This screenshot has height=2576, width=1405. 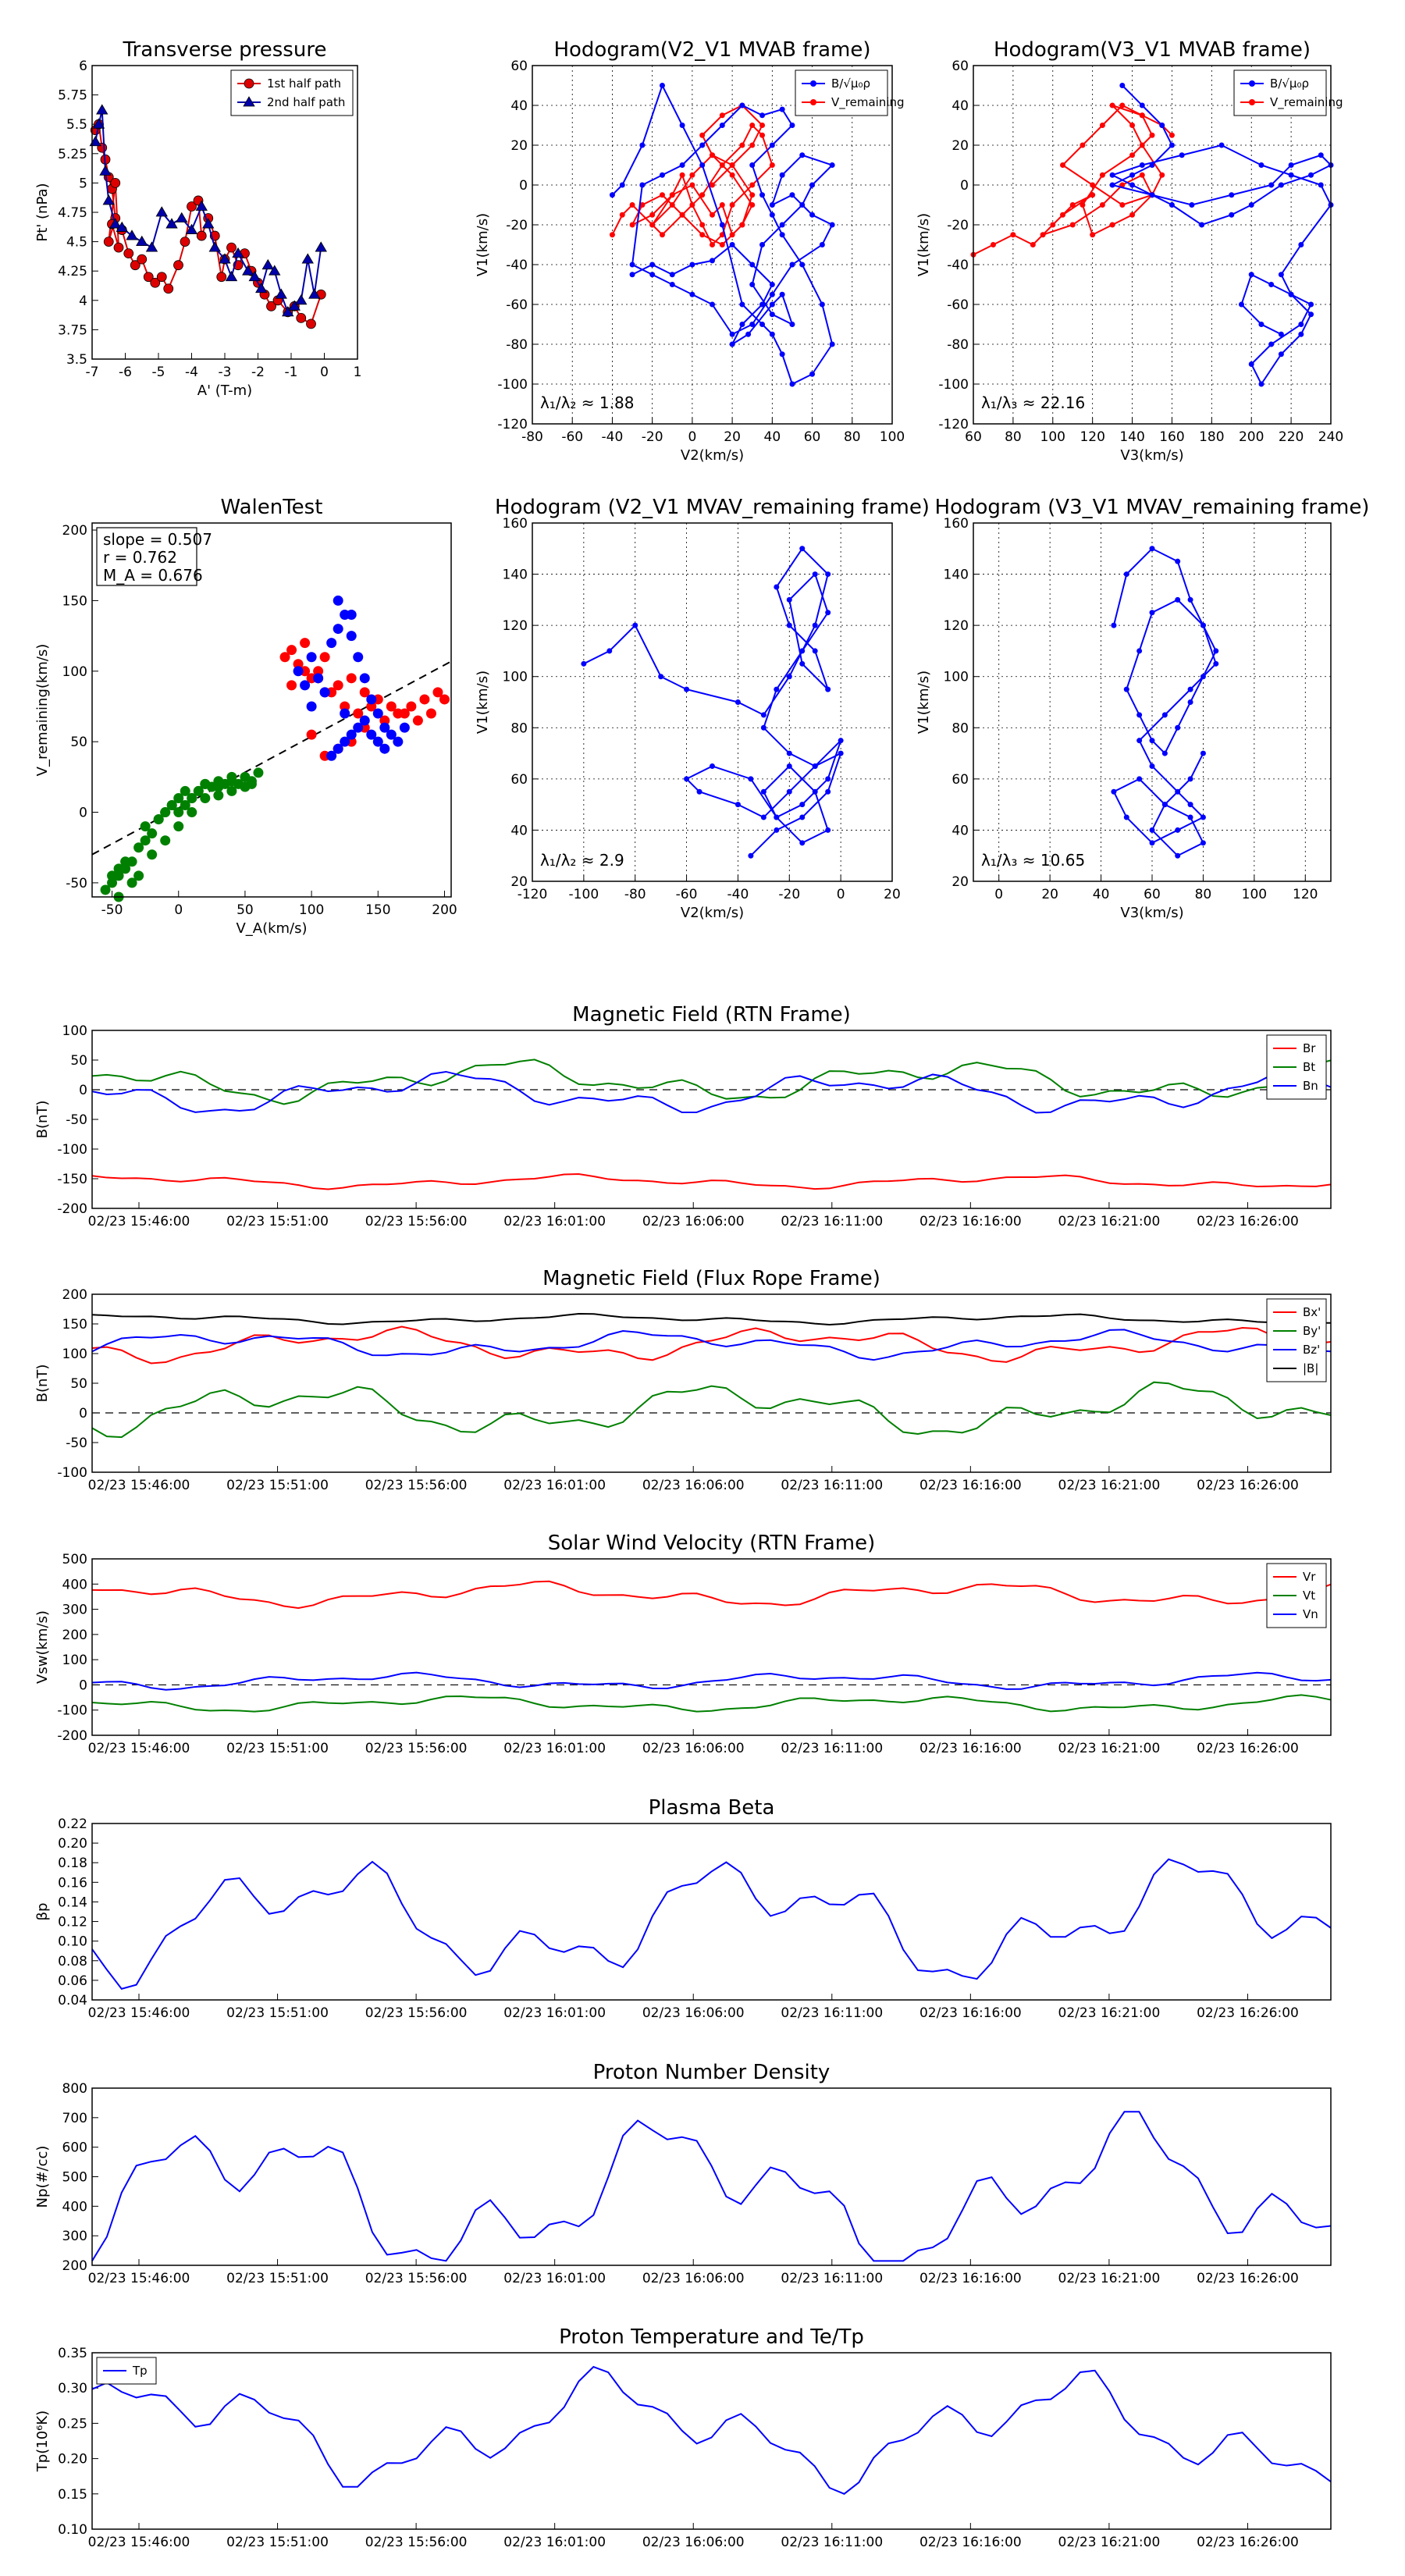 I want to click on ts-t2-frame, so click(x=712, y=1383).